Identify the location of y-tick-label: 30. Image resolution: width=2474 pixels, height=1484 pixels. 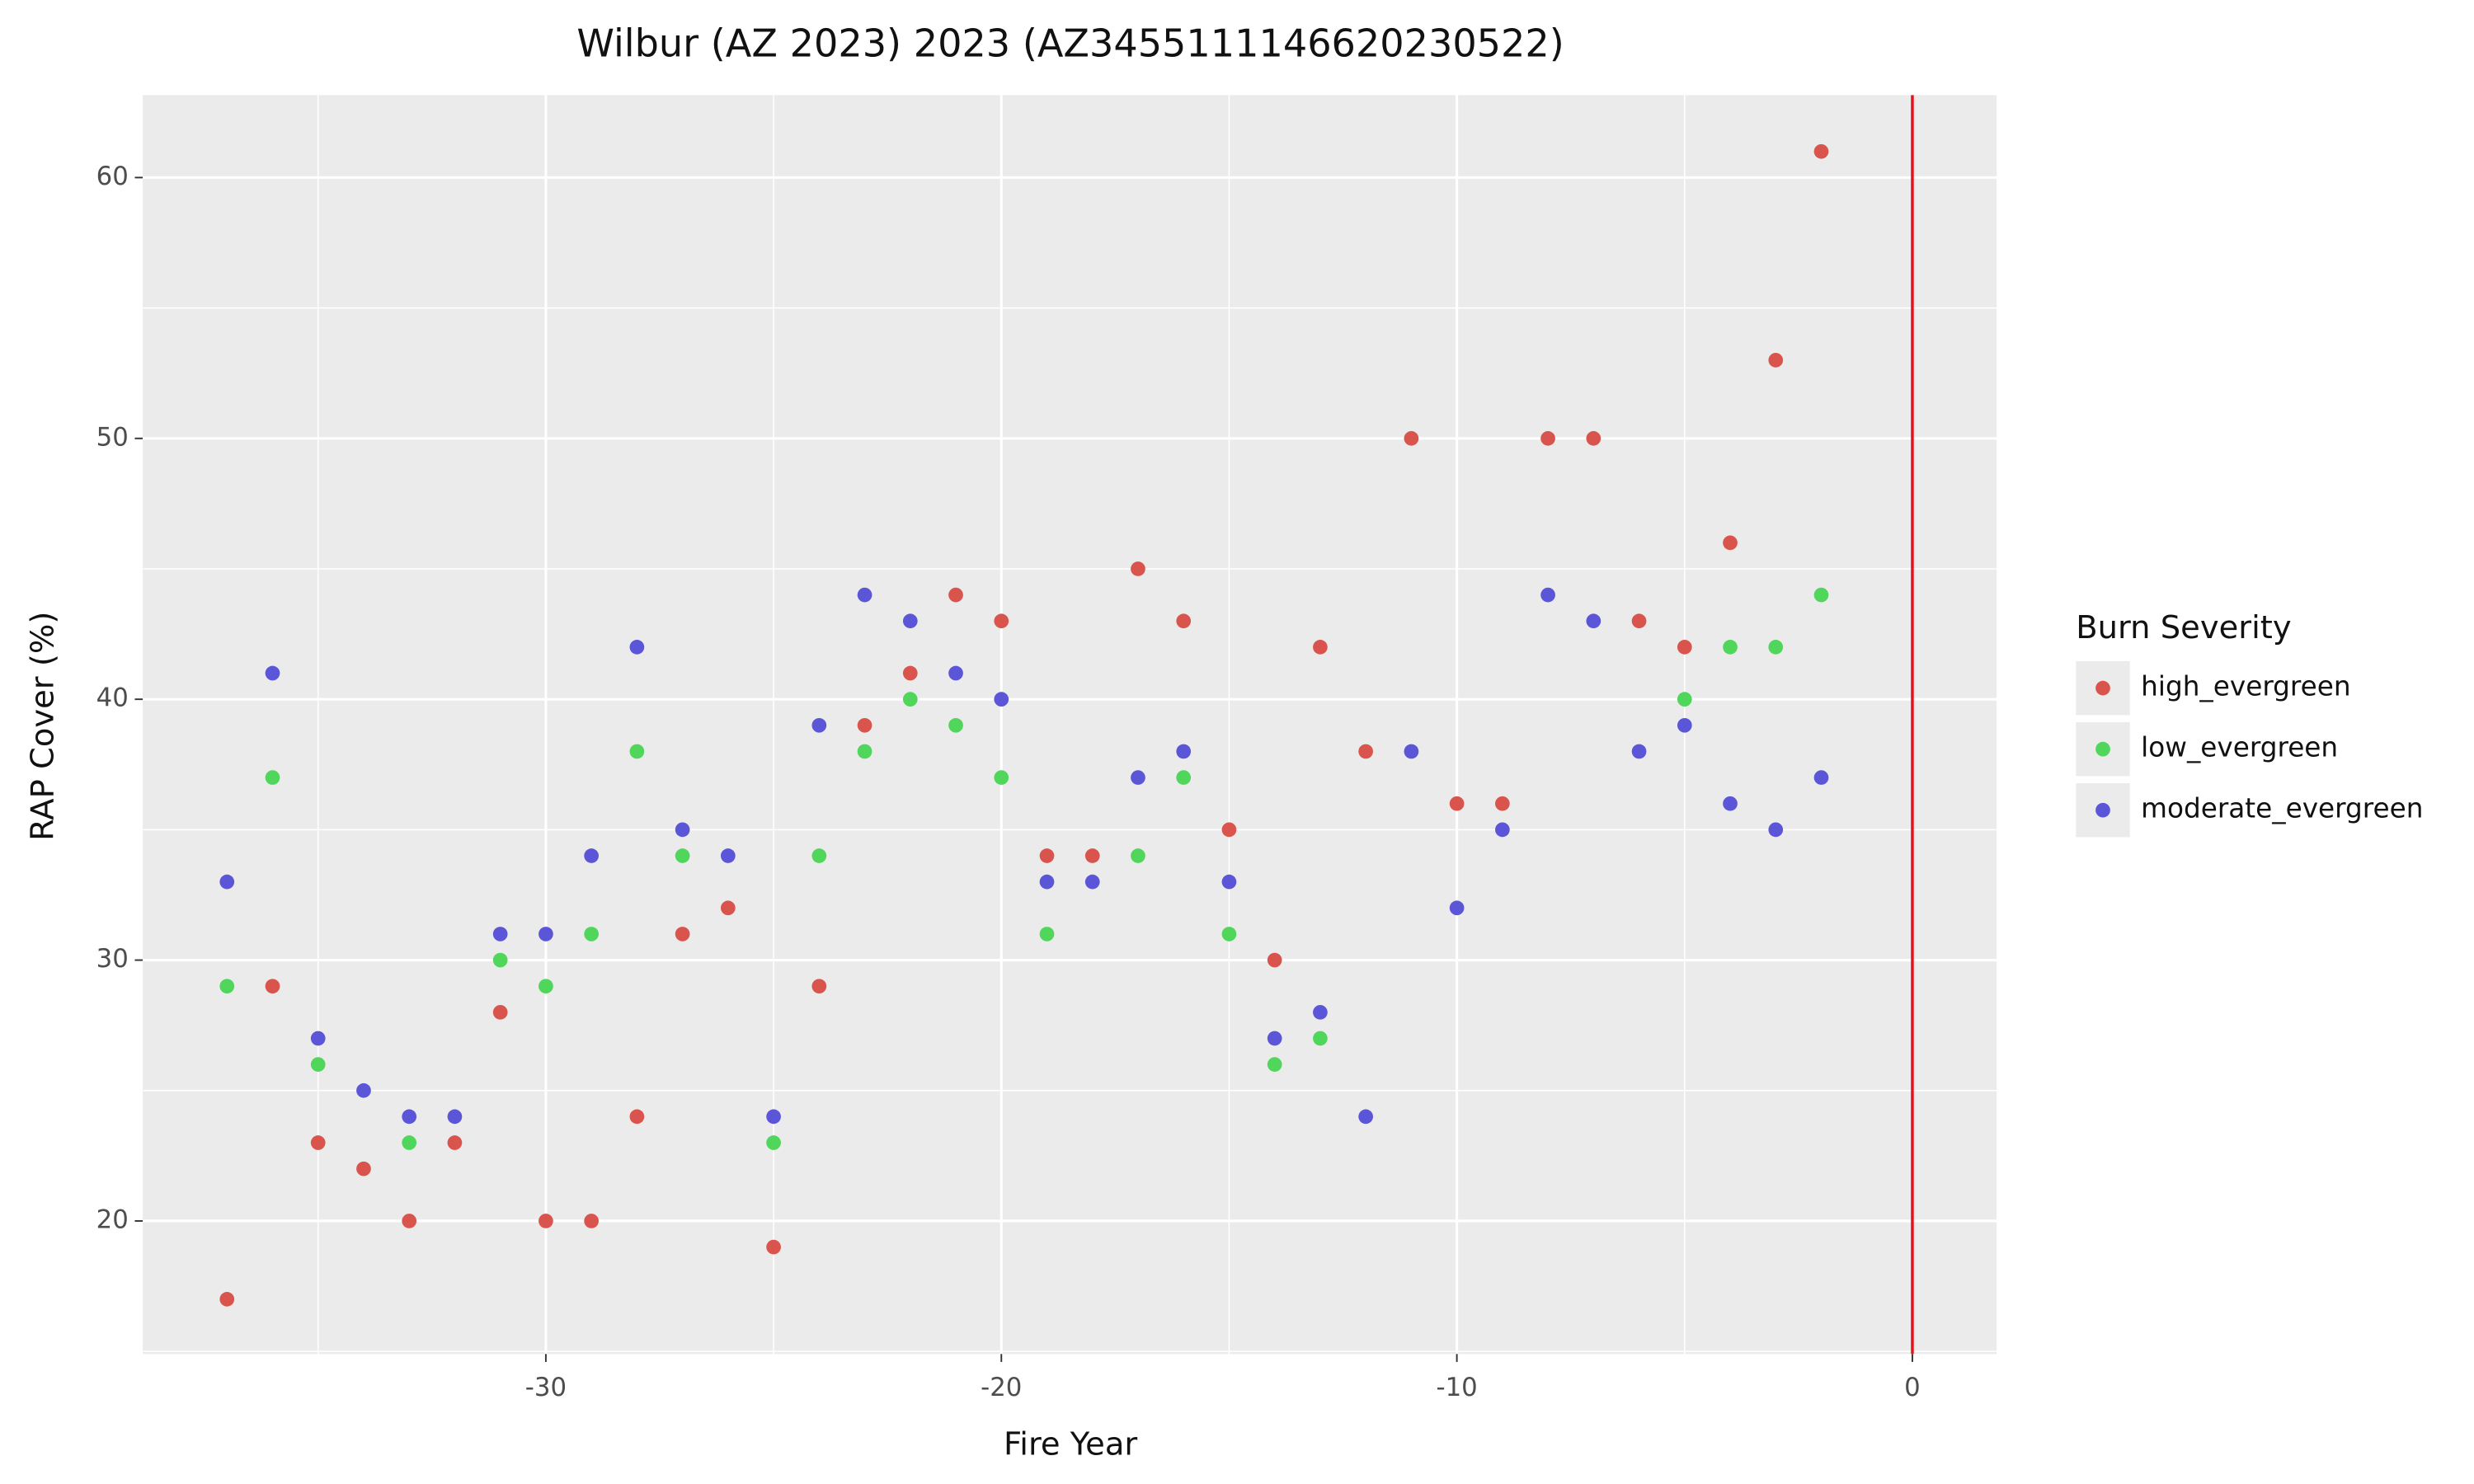
(112, 959).